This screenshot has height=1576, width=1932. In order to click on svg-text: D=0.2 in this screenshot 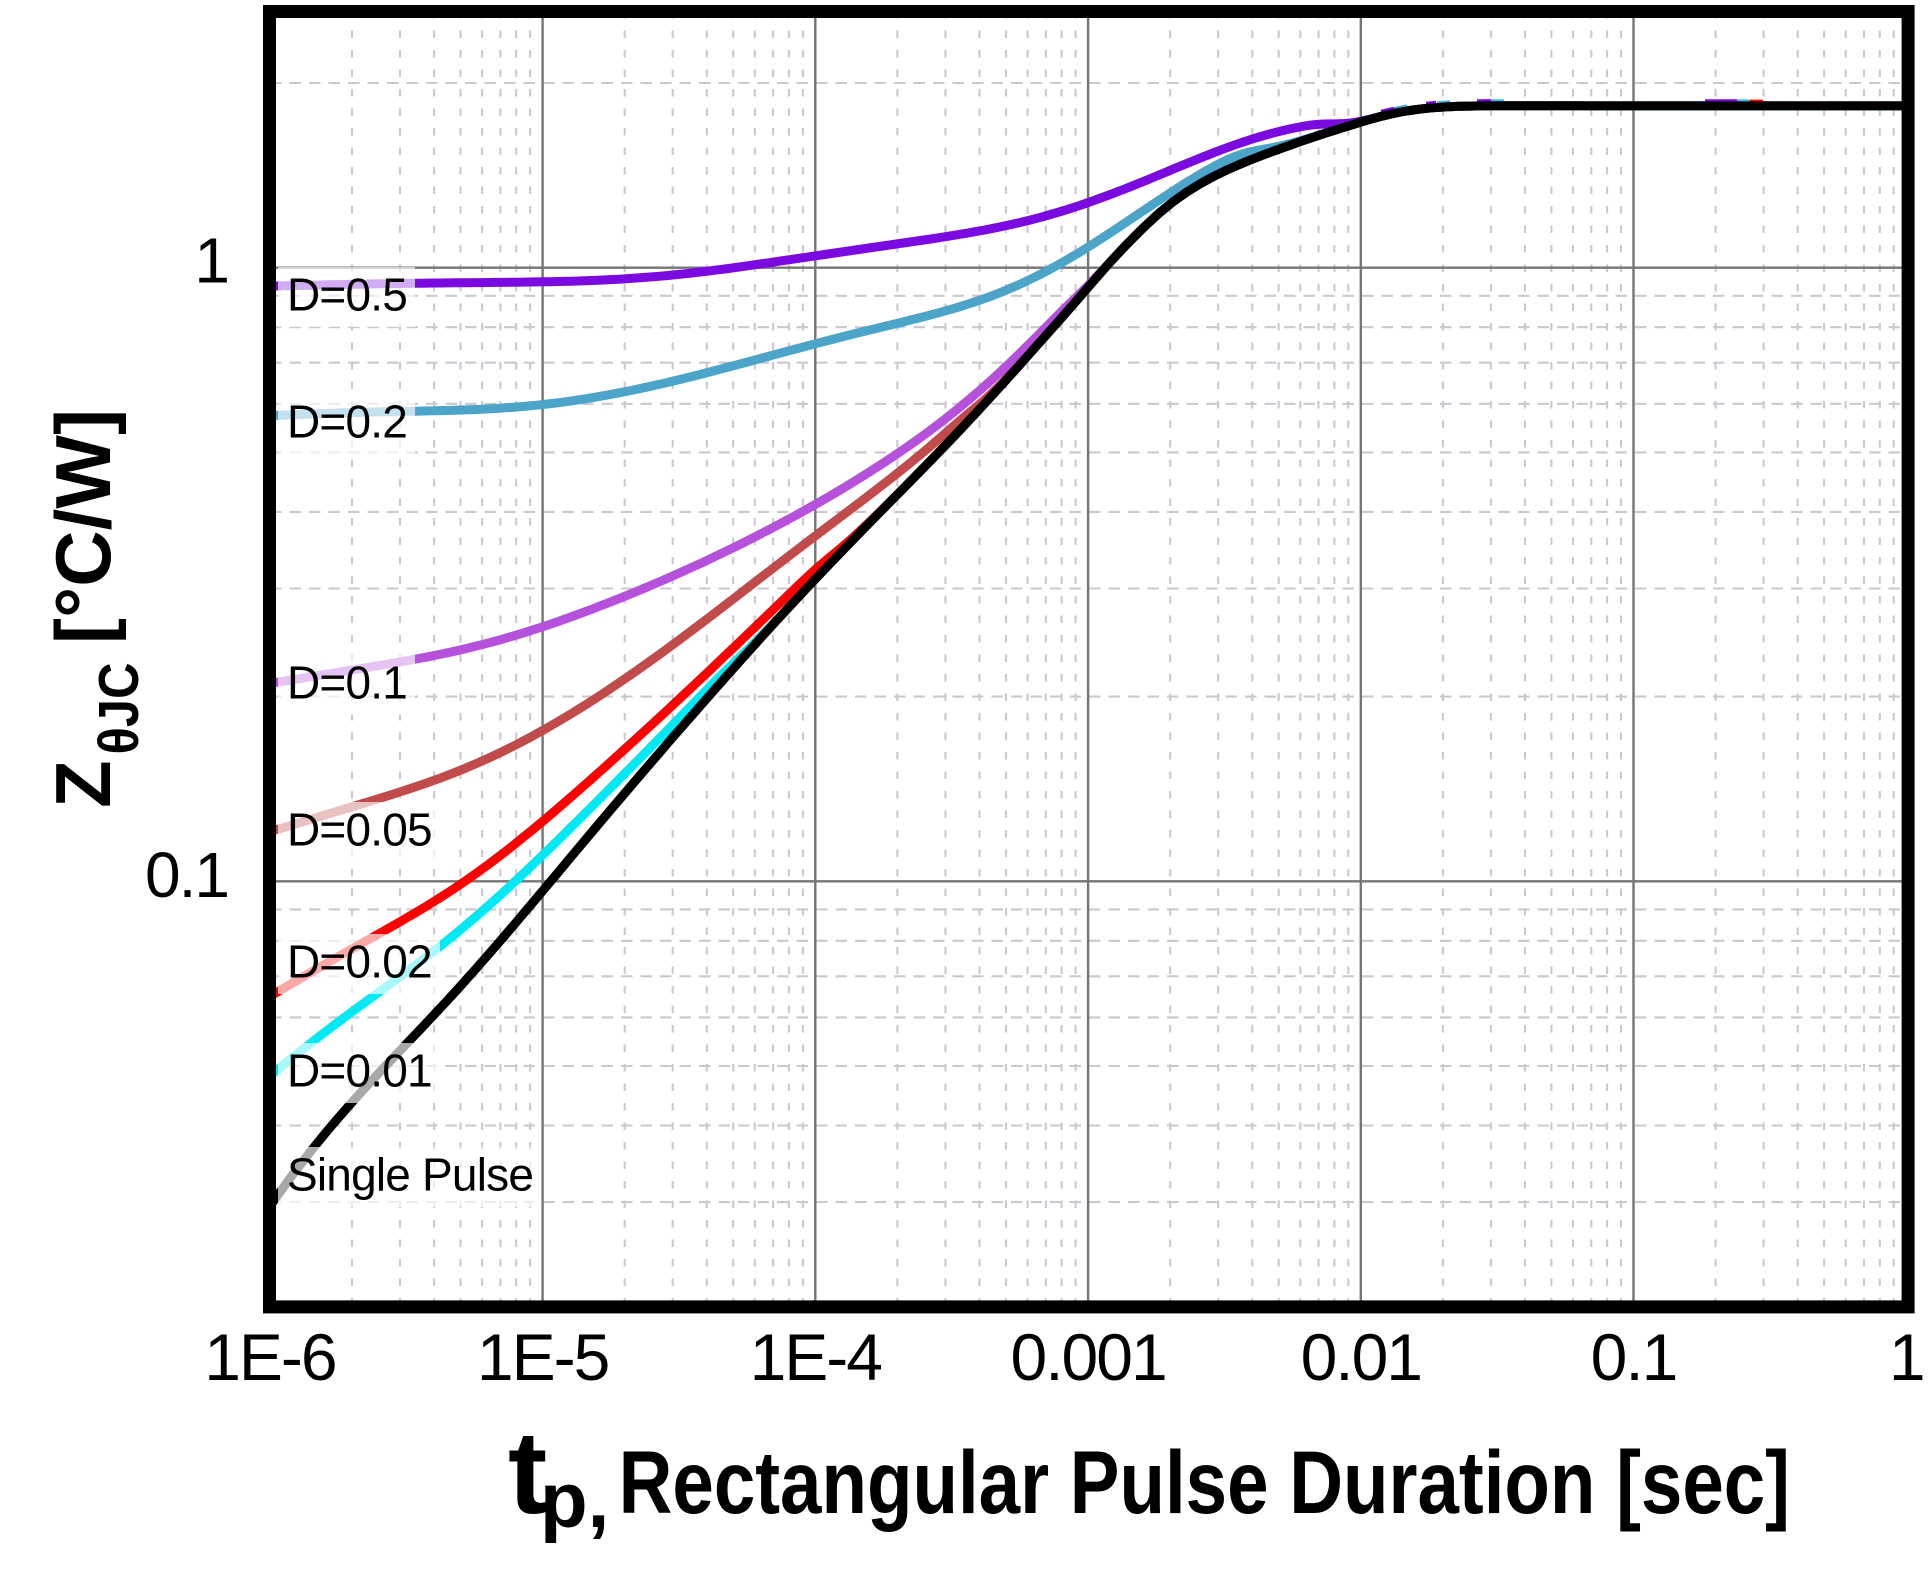, I will do `click(347, 422)`.